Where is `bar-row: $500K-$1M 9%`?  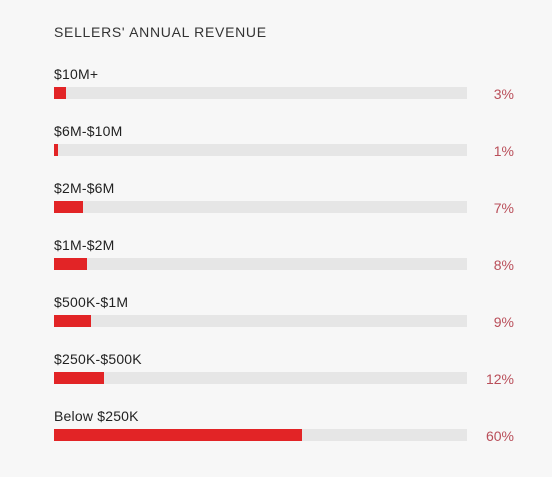
bar-row: $500K-$1M 9% is located at coordinates (284, 314).